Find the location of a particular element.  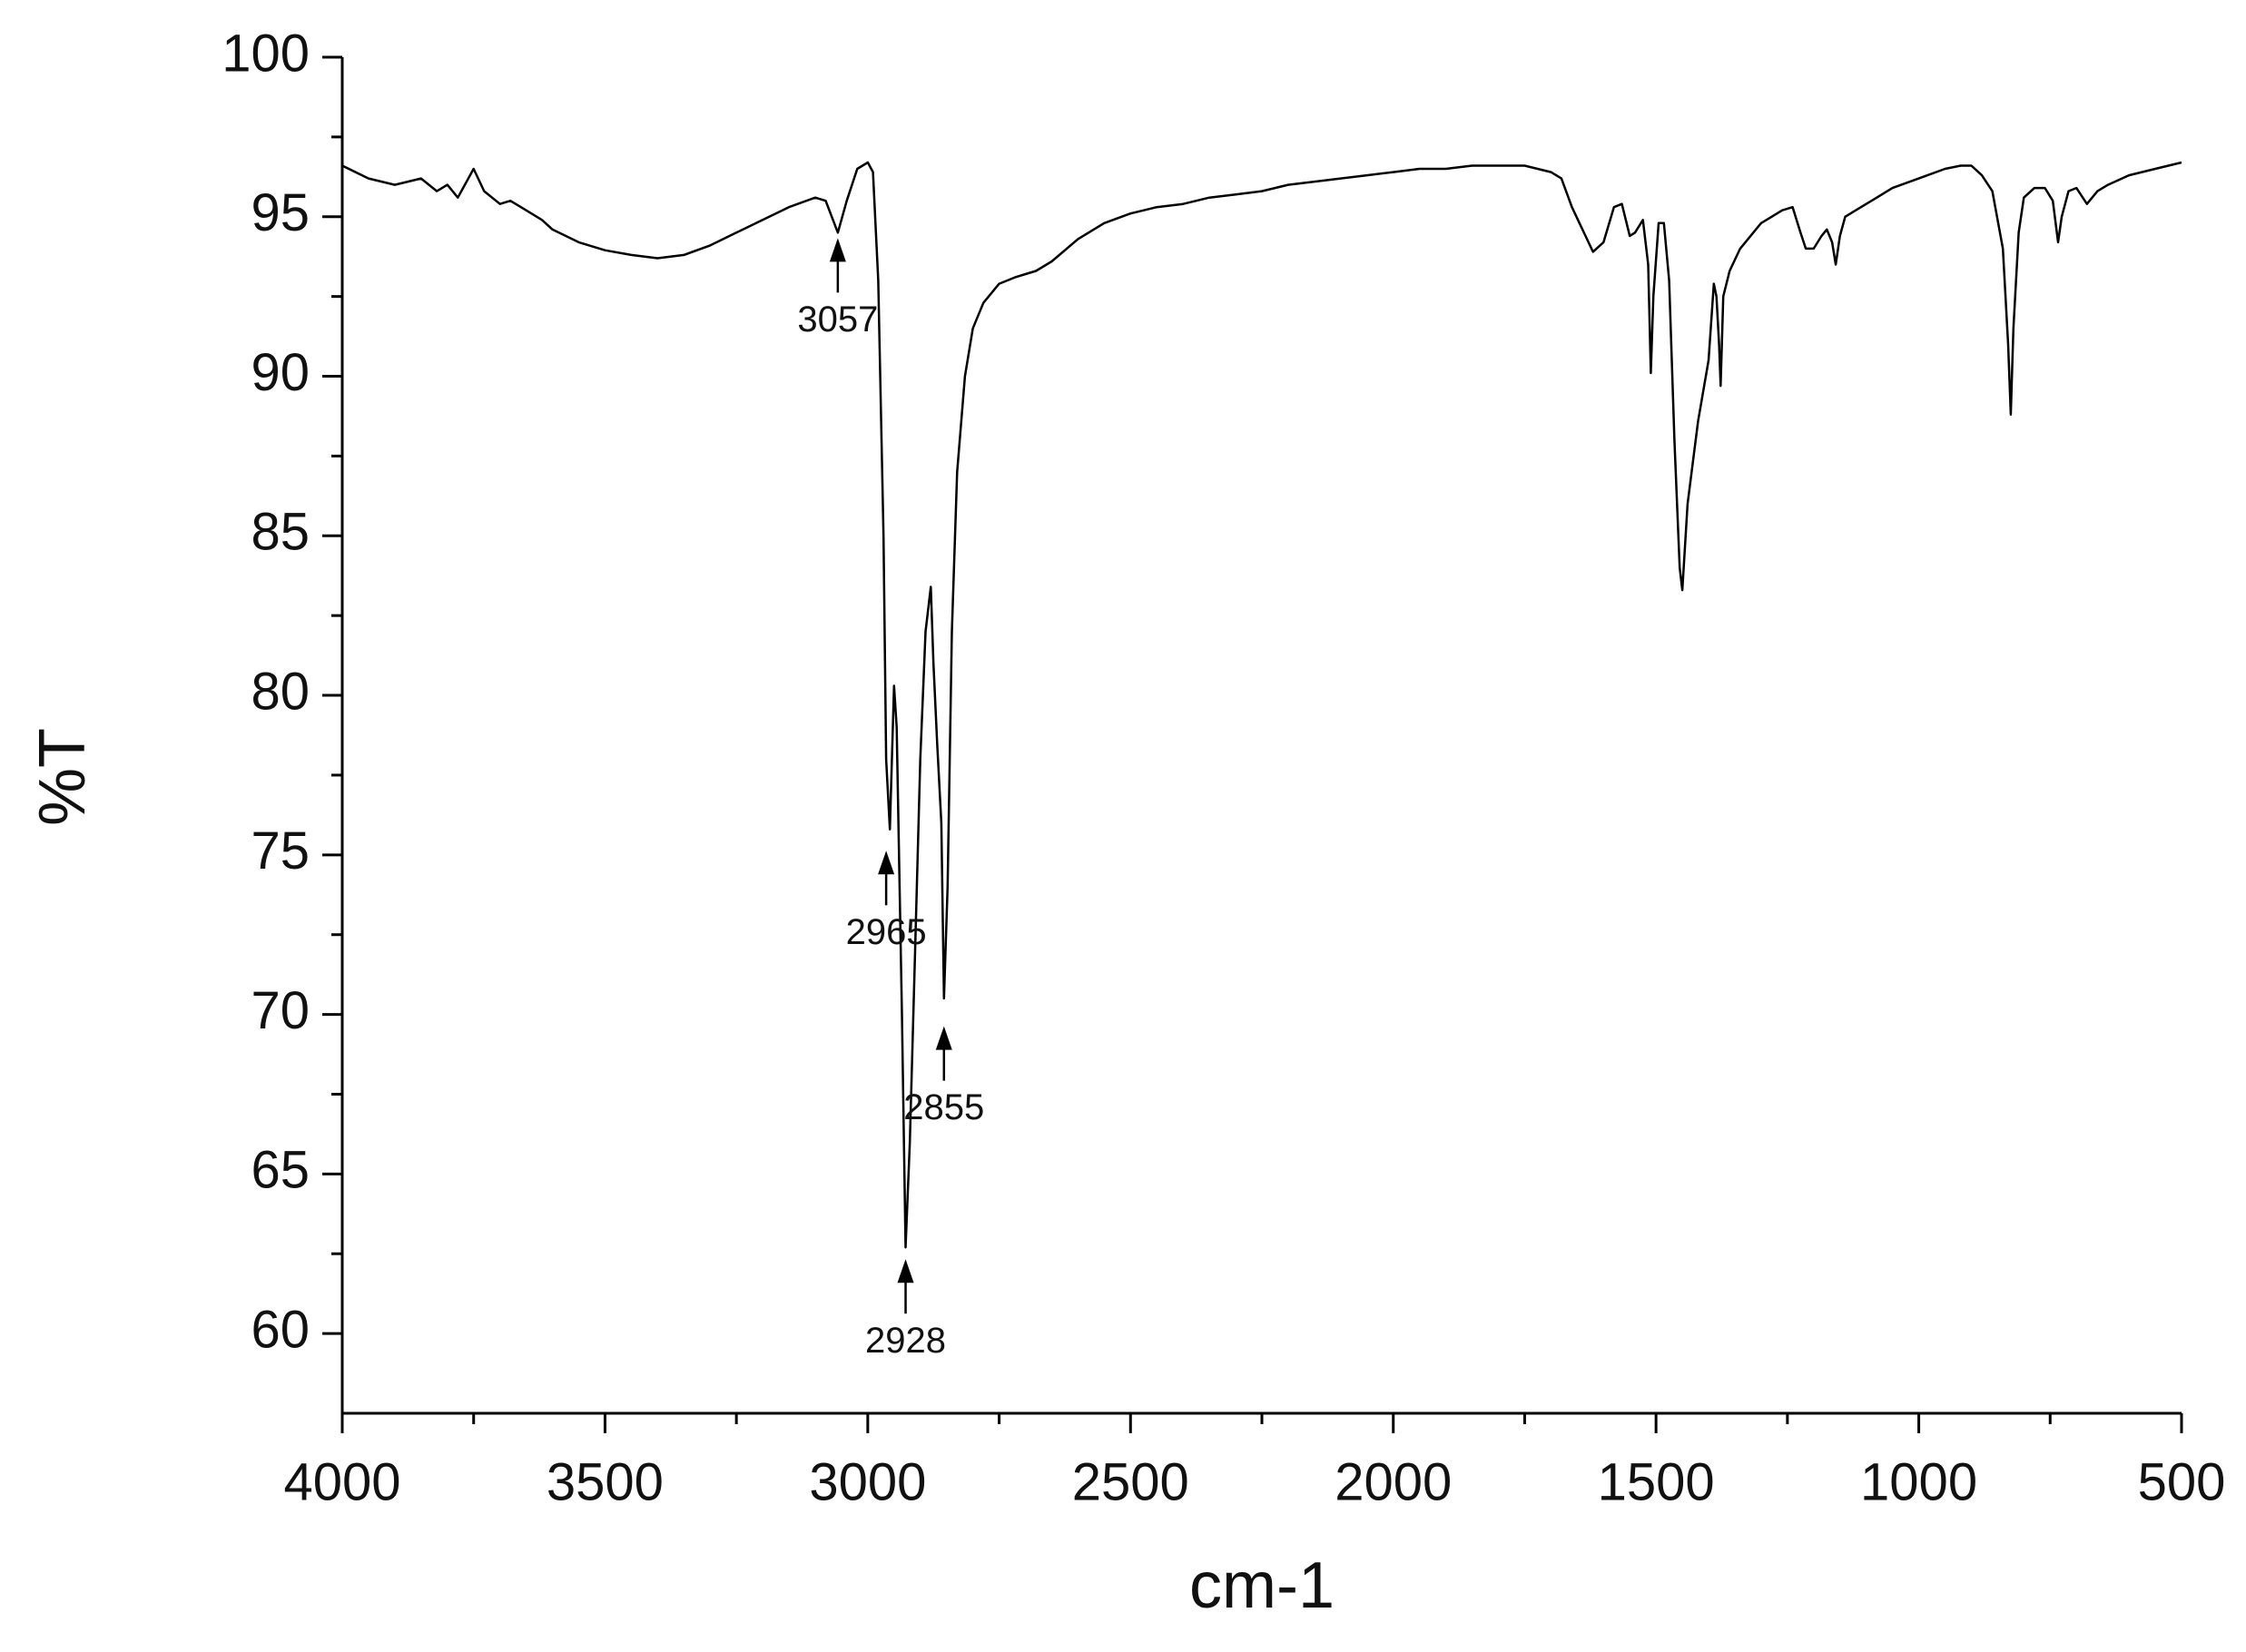

annotation-label: 2928 is located at coordinates (905, 1341).